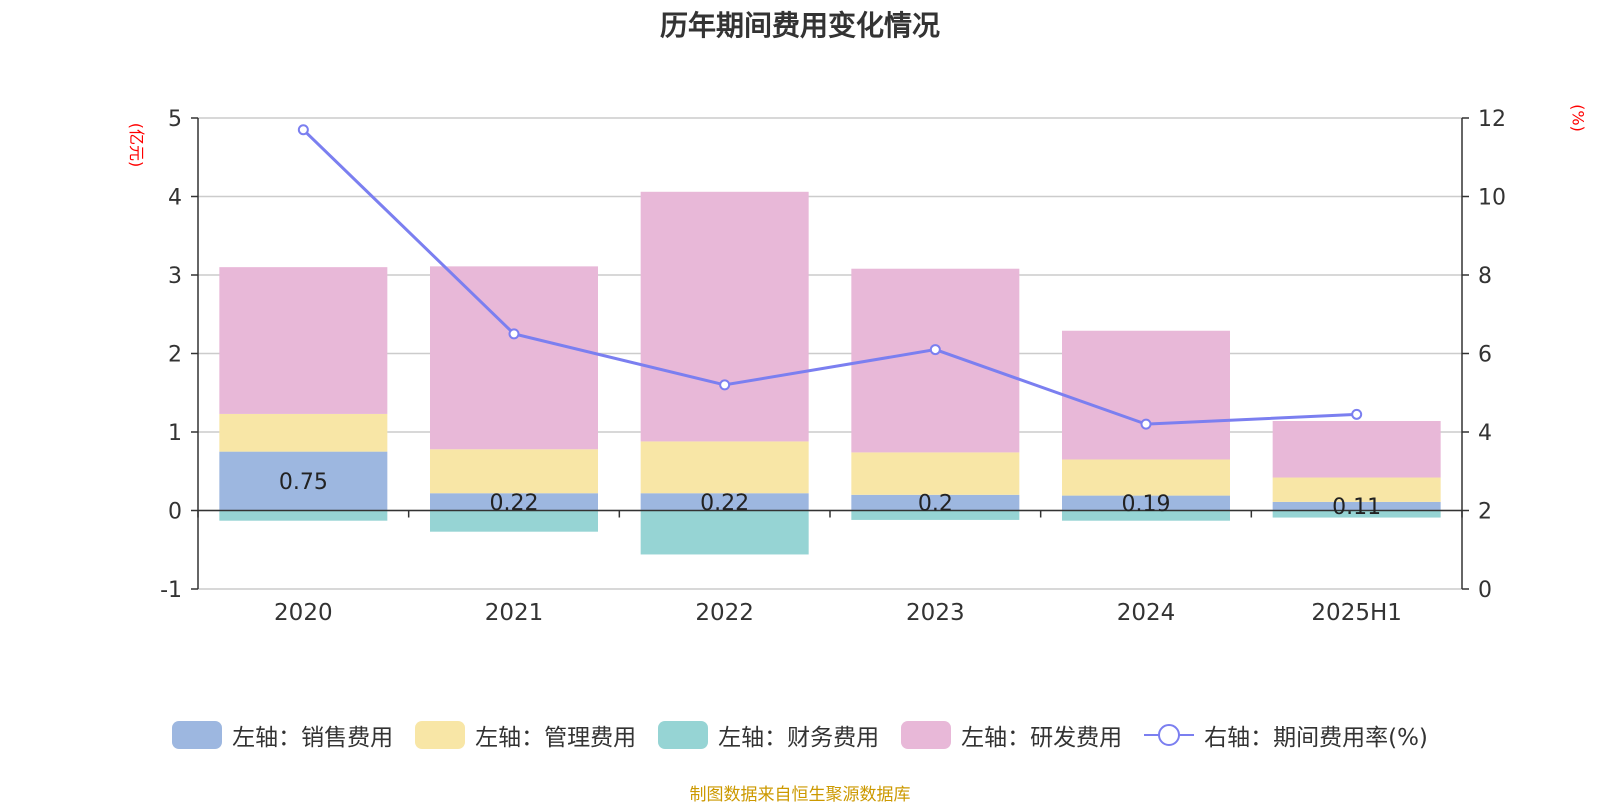  I want to click on left-tick-label: 2, so click(175, 355).